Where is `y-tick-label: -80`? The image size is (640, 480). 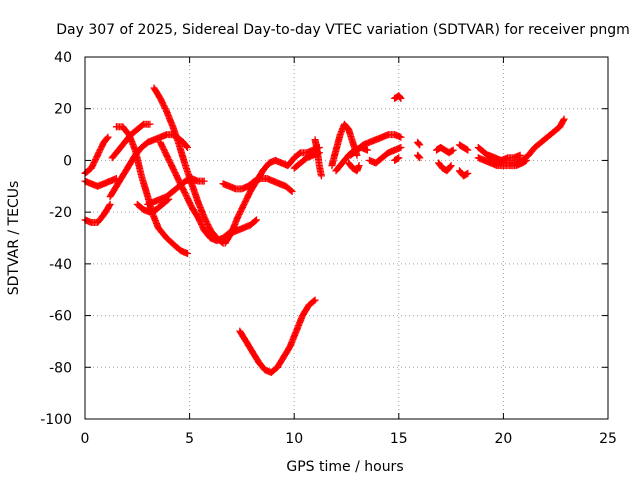
y-tick-label: -80 is located at coordinates (60, 368).